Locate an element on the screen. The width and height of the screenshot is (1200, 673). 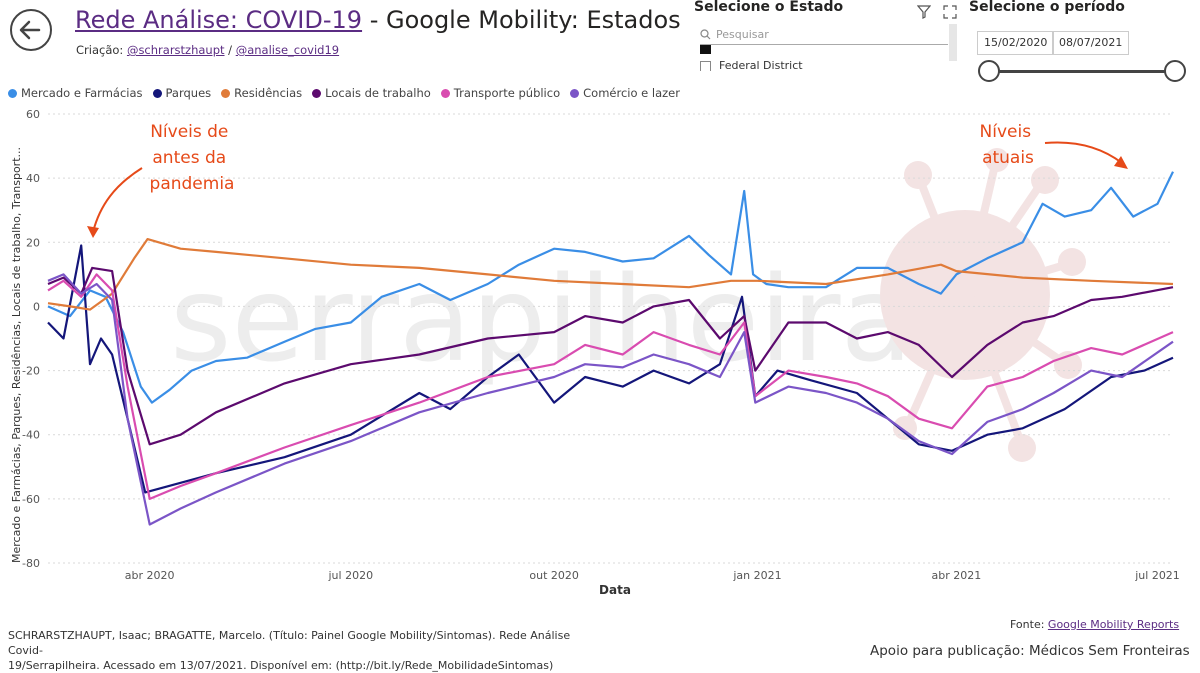
title-link: Rede Análise: COVID-19 is located at coordinates (219, 20).